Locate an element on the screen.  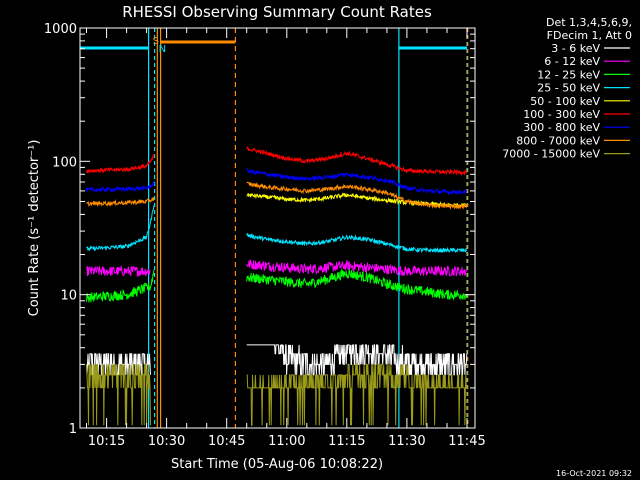
legend-item-label: 25 - 50 keV is located at coordinates (568, 88).